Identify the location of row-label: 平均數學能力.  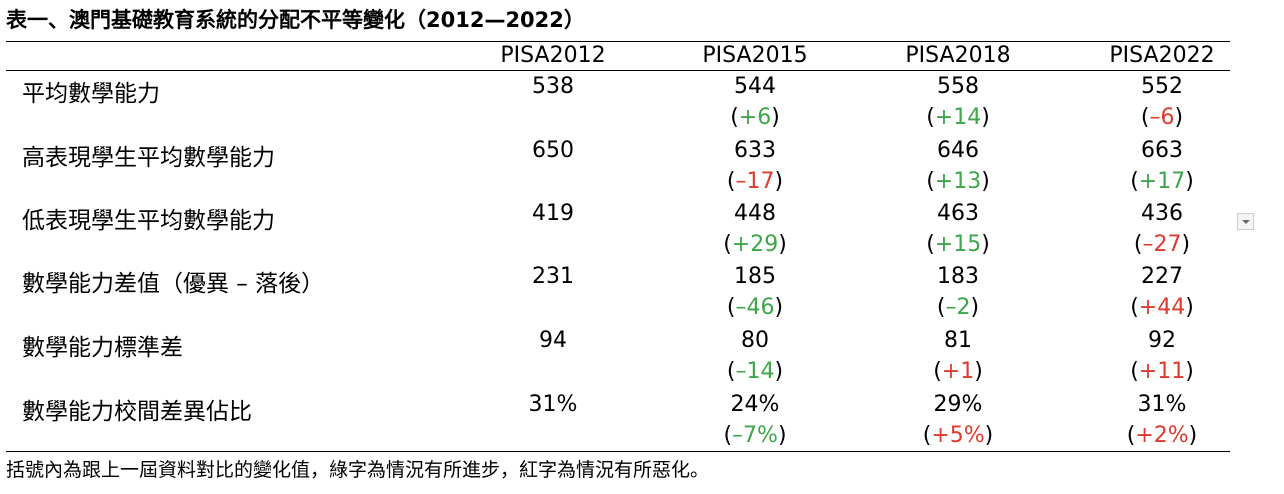
(91, 94).